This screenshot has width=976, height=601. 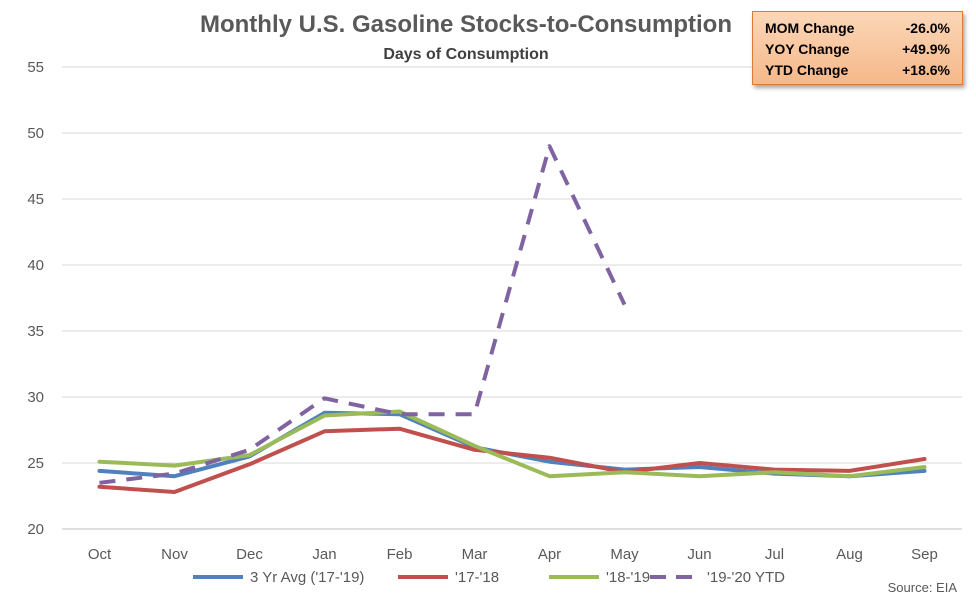 I want to click on y-tick-label: 20, so click(x=35, y=529).